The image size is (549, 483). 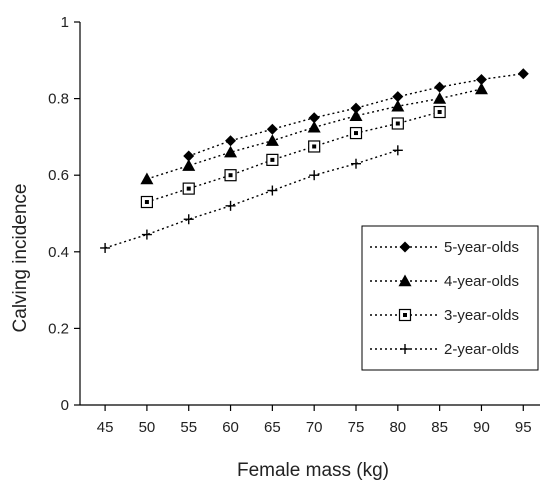 What do you see at coordinates (481, 281) in the screenshot?
I see `legend-label: 4-year-olds` at bounding box center [481, 281].